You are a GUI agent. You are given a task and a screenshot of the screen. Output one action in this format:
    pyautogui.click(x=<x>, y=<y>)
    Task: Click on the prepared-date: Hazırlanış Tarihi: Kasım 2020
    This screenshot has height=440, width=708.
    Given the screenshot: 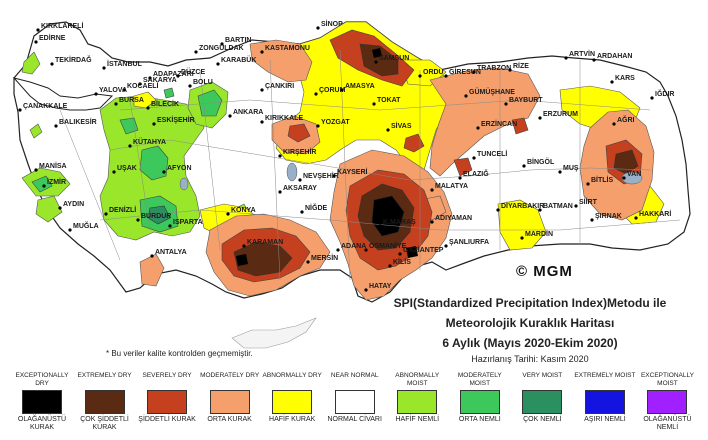 What is the action you would take?
    pyautogui.click(x=530, y=359)
    